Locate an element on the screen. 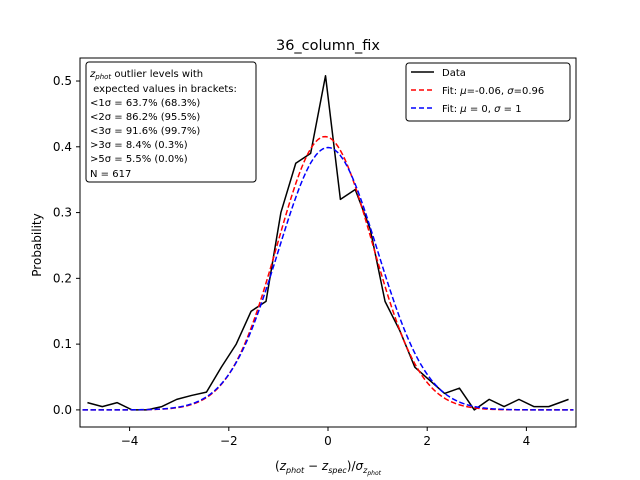 The image size is (640, 480). y-tick-label-2: 0.2 is located at coordinates (62, 278).